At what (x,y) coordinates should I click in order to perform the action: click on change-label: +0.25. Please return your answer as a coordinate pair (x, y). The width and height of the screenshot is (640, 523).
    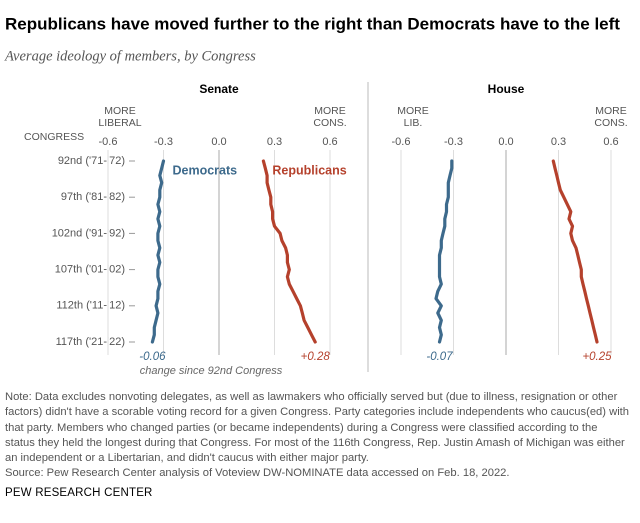
    Looking at the image, I should click on (597, 357).